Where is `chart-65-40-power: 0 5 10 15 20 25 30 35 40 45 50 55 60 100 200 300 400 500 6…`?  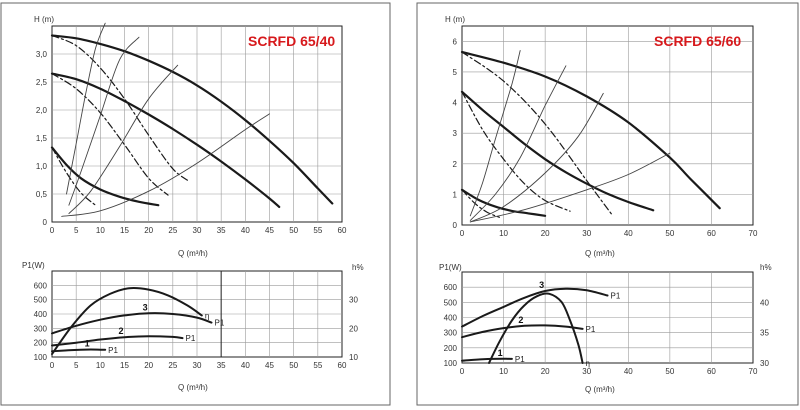 chart-65-40-power: 0 5 10 15 20 25 30 35 40 45 50 55 60 100 200 300 400 500 6… is located at coordinates (196, 320).